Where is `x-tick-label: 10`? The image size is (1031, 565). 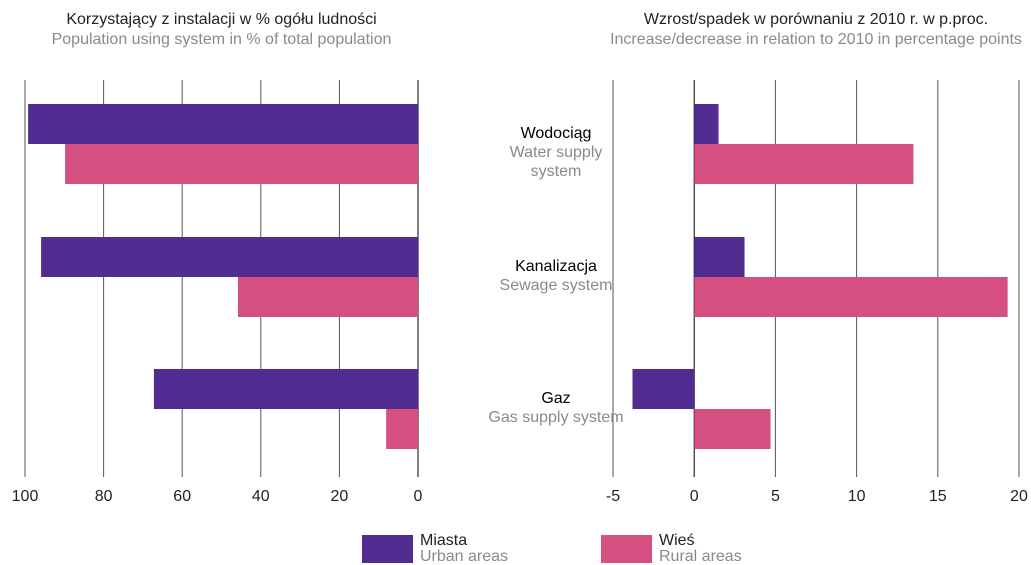 x-tick-label: 10 is located at coordinates (857, 496).